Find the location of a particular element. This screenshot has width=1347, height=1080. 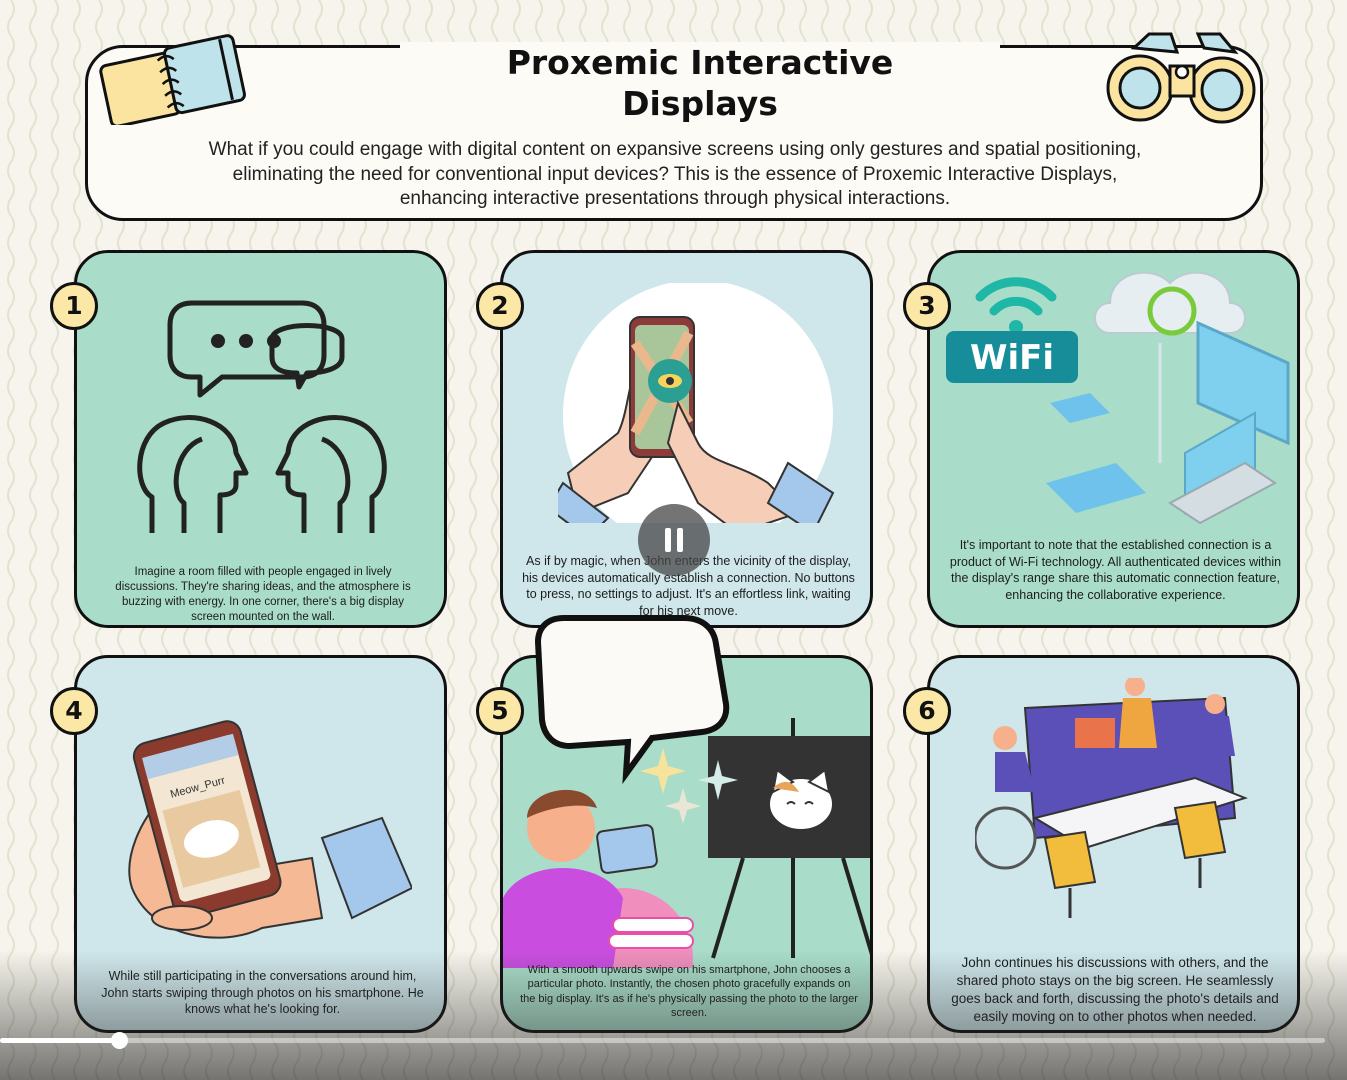

panel-6-number: 6 is located at coordinates (927, 711).